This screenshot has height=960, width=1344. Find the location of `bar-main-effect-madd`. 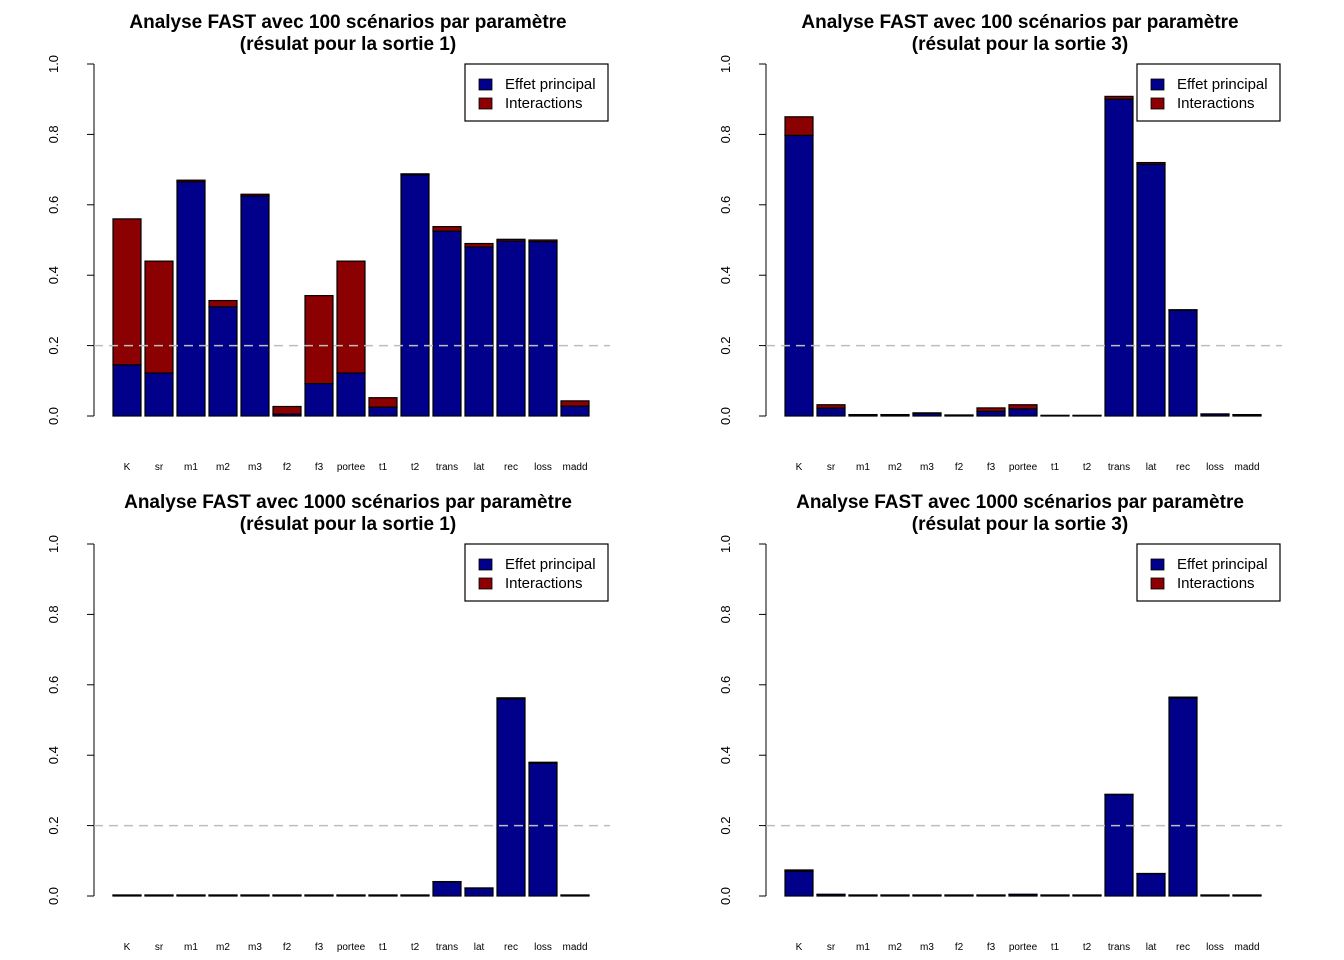

bar-main-effect-madd is located at coordinates (575, 895).